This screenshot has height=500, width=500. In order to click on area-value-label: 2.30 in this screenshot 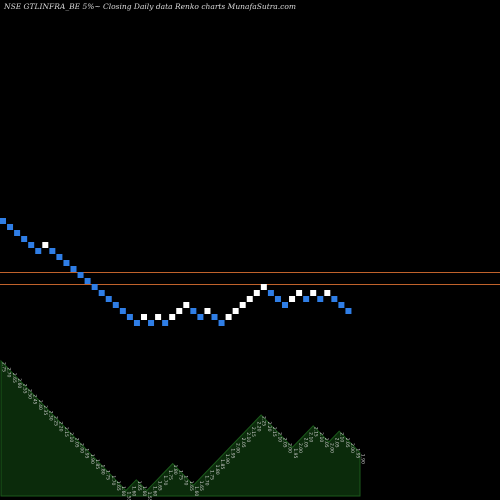, I will do `click(50, 416)`.